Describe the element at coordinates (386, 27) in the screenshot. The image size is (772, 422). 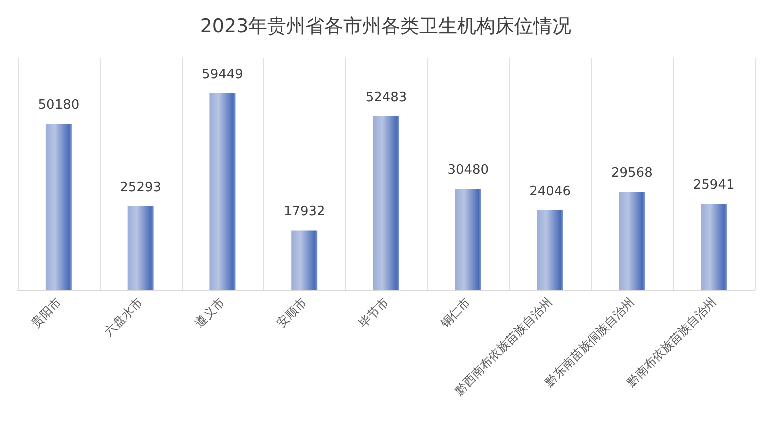
I see `chart-title: 2023年贵州省各市州各类卫生机构床位情况` at that location.